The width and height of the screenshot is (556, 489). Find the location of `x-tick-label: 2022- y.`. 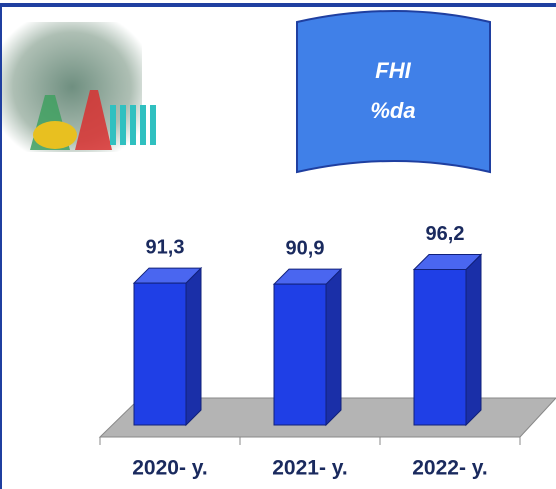

x-tick-label: 2022- y. is located at coordinates (450, 468).